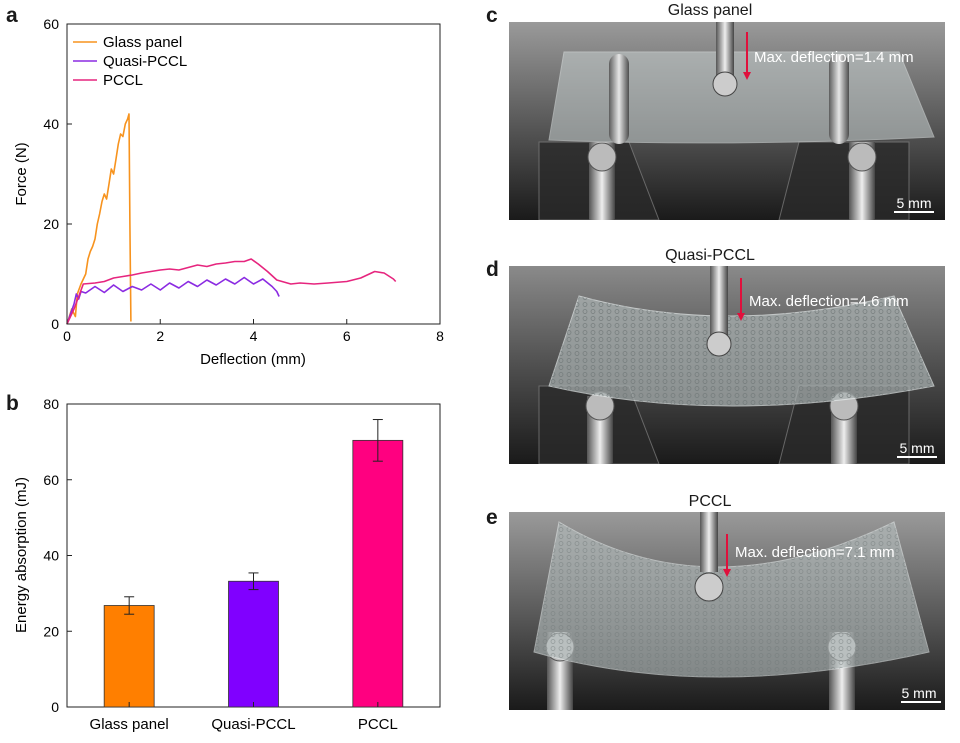  Describe the element at coordinates (492, 269) in the screenshot. I see `panel-label-d: d` at that location.